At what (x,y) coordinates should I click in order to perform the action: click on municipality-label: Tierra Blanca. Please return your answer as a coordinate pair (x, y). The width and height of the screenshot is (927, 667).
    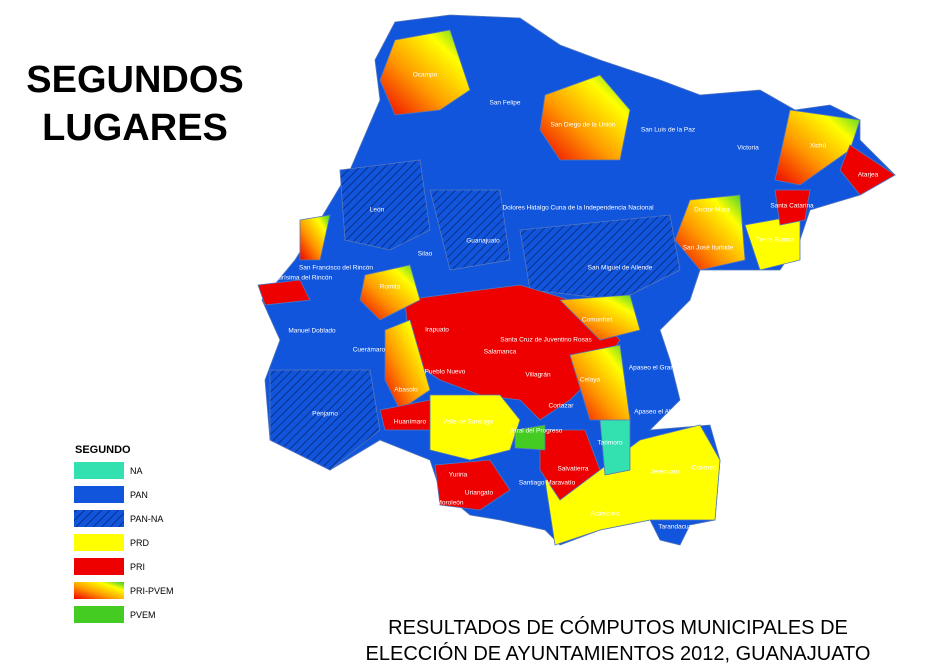
    Looking at the image, I should click on (775, 240).